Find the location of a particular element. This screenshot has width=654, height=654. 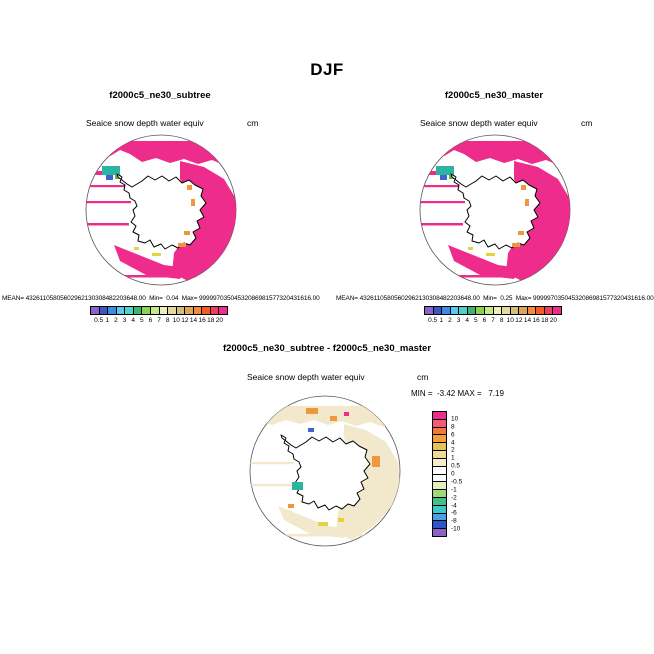

colorbar-tick-label: 1 is located at coordinates (441, 320).